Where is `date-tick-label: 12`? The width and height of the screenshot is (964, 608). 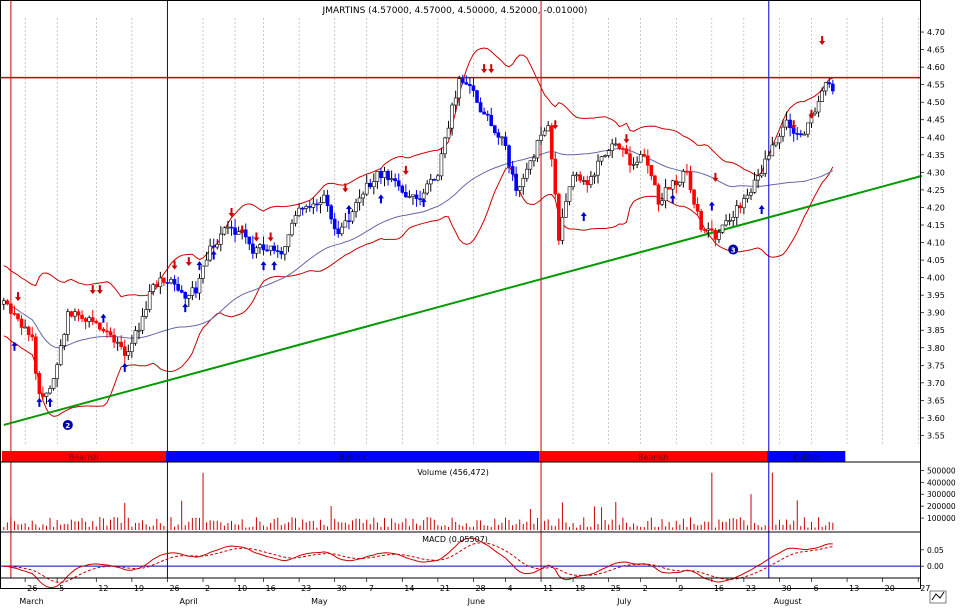
date-tick-label: 12 is located at coordinates (103, 588).